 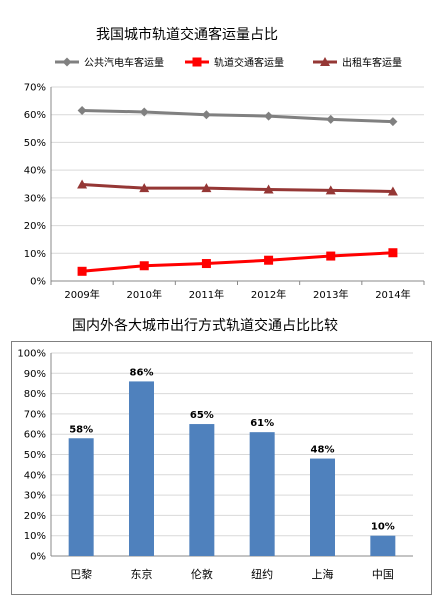 I want to click on line-chart-y-tick: 60%, so click(x=35, y=115).